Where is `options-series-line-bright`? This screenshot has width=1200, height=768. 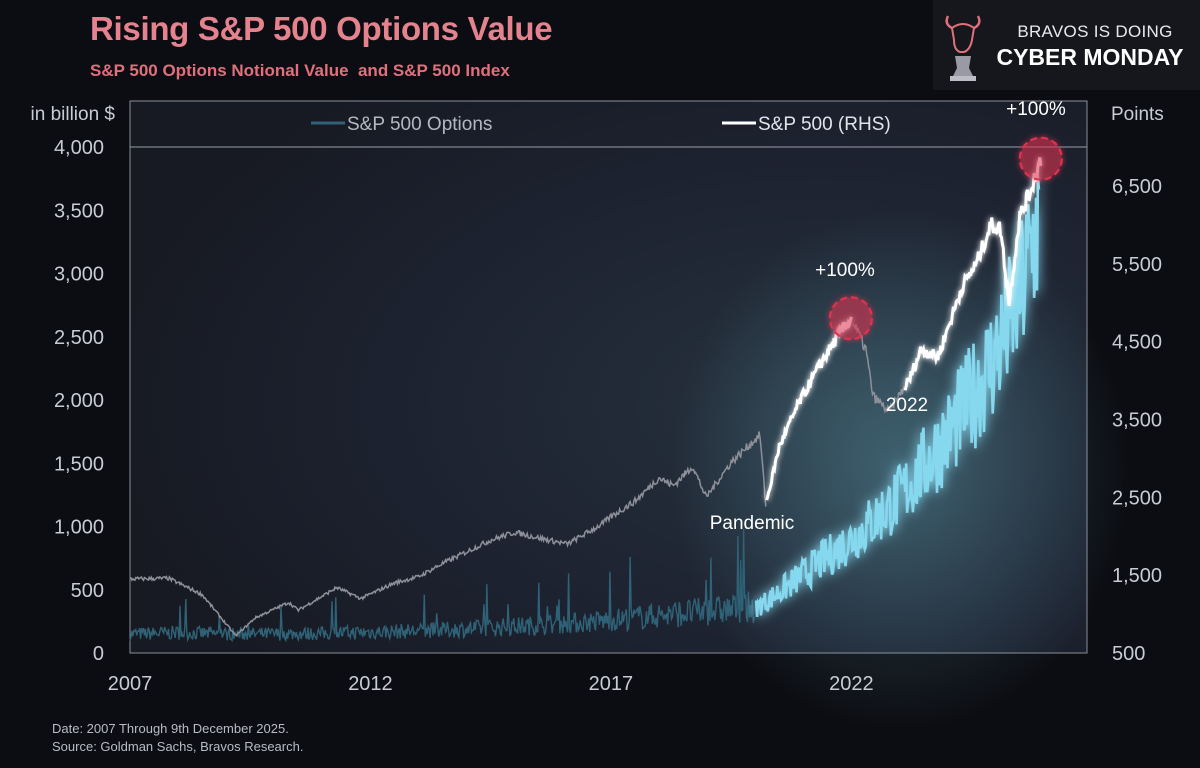
options-series-line-bright is located at coordinates (897, 396).